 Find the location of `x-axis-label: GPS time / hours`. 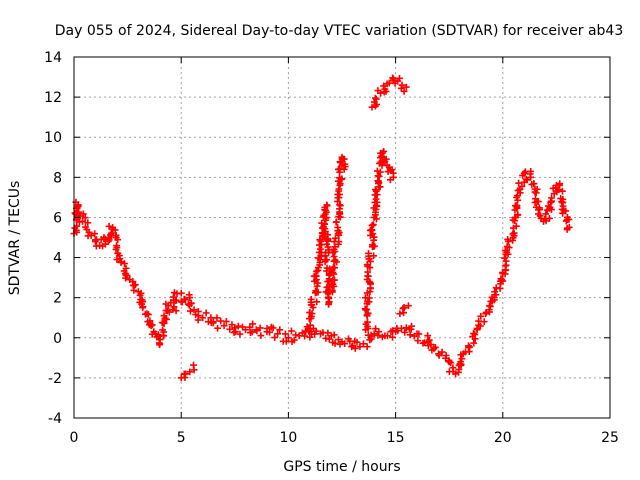

x-axis-label: GPS time / hours is located at coordinates (341, 467).